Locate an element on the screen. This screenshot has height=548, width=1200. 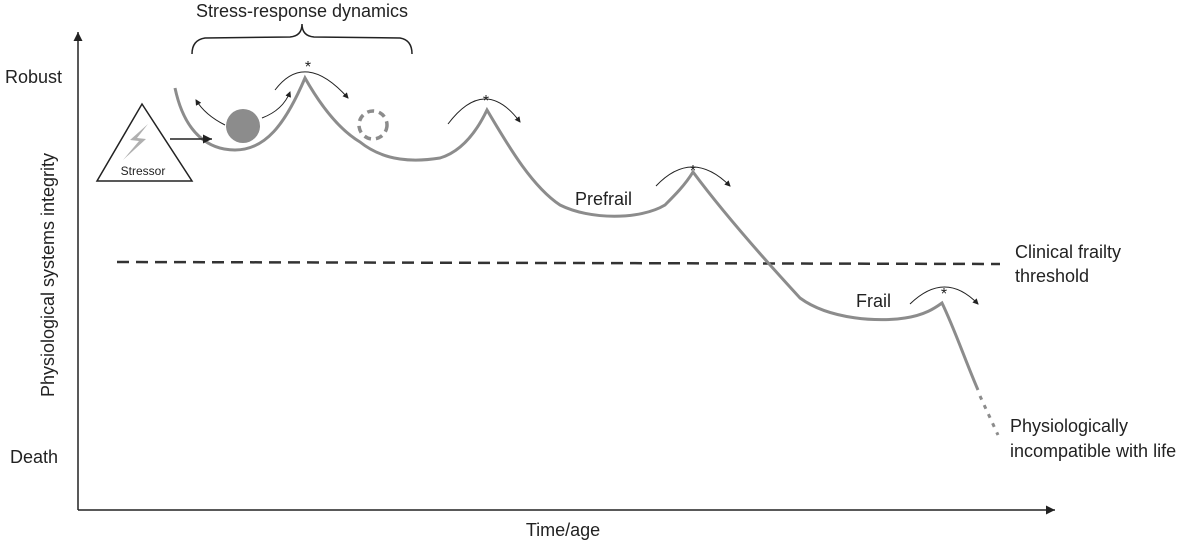
displaced-state-ball is located at coordinates (373, 125).